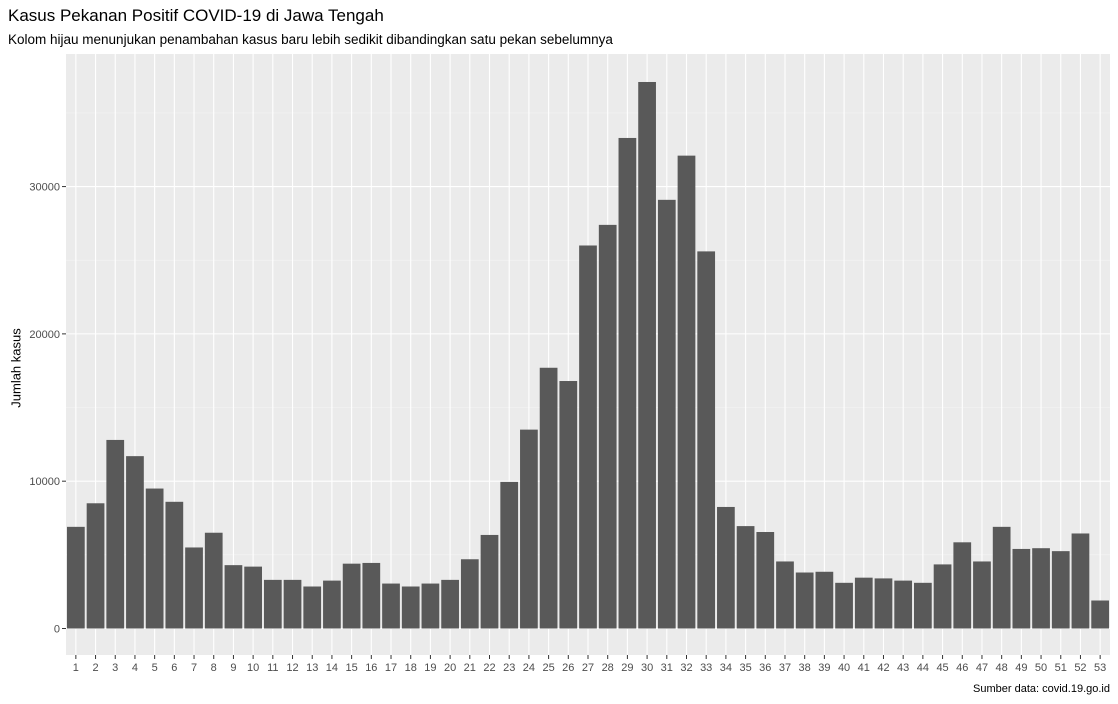 The height and width of the screenshot is (704, 1118). Describe the element at coordinates (608, 668) in the screenshot. I see `x-tick-label: 28` at that location.